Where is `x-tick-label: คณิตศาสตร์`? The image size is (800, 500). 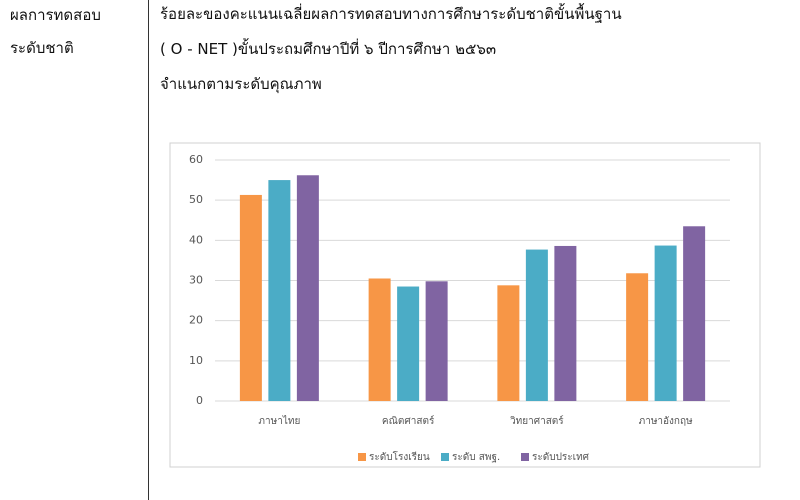
x-tick-label: คณิตศาสตร์ is located at coordinates (408, 421).